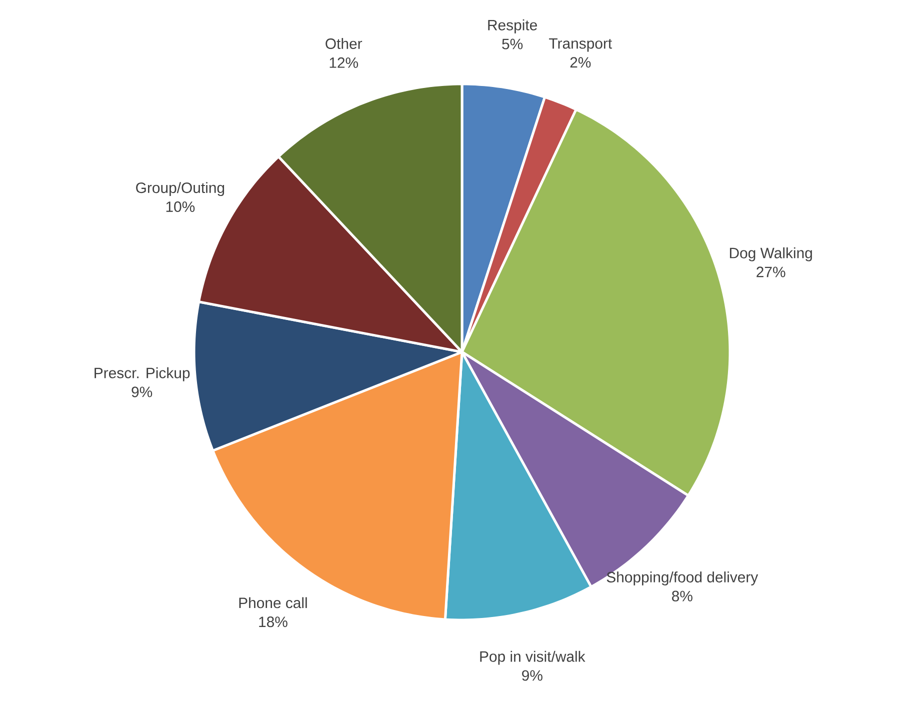 The height and width of the screenshot is (702, 902). Describe the element at coordinates (771, 254) in the screenshot. I see `slice-label: Dog Walking` at that location.